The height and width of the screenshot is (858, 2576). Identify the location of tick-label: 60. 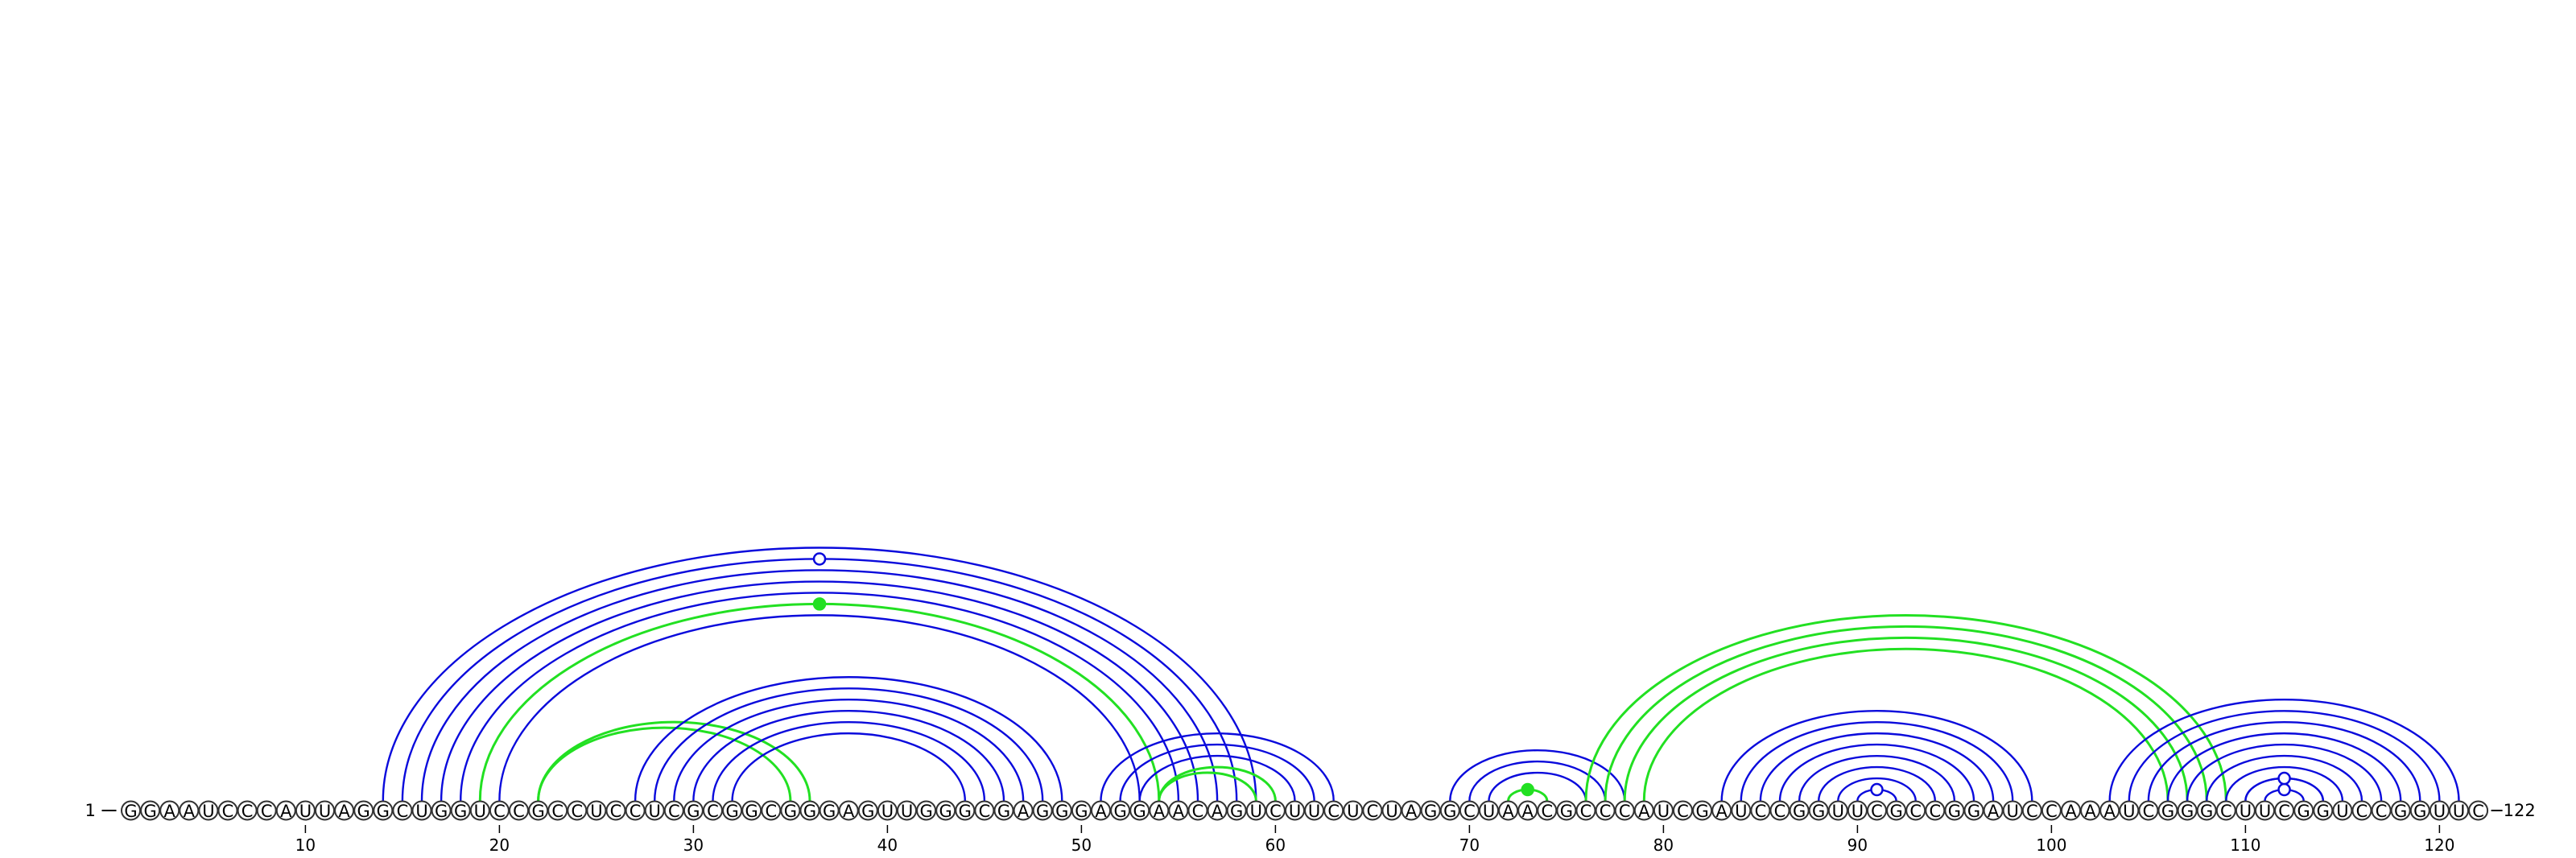
(1275, 845).